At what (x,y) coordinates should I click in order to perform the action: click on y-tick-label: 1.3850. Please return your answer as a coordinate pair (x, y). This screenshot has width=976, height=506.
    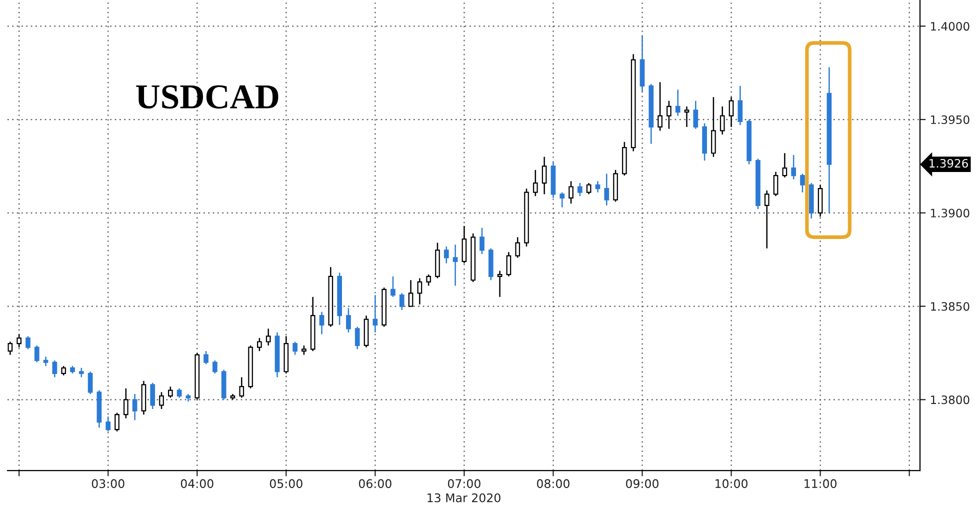
    Looking at the image, I should click on (950, 306).